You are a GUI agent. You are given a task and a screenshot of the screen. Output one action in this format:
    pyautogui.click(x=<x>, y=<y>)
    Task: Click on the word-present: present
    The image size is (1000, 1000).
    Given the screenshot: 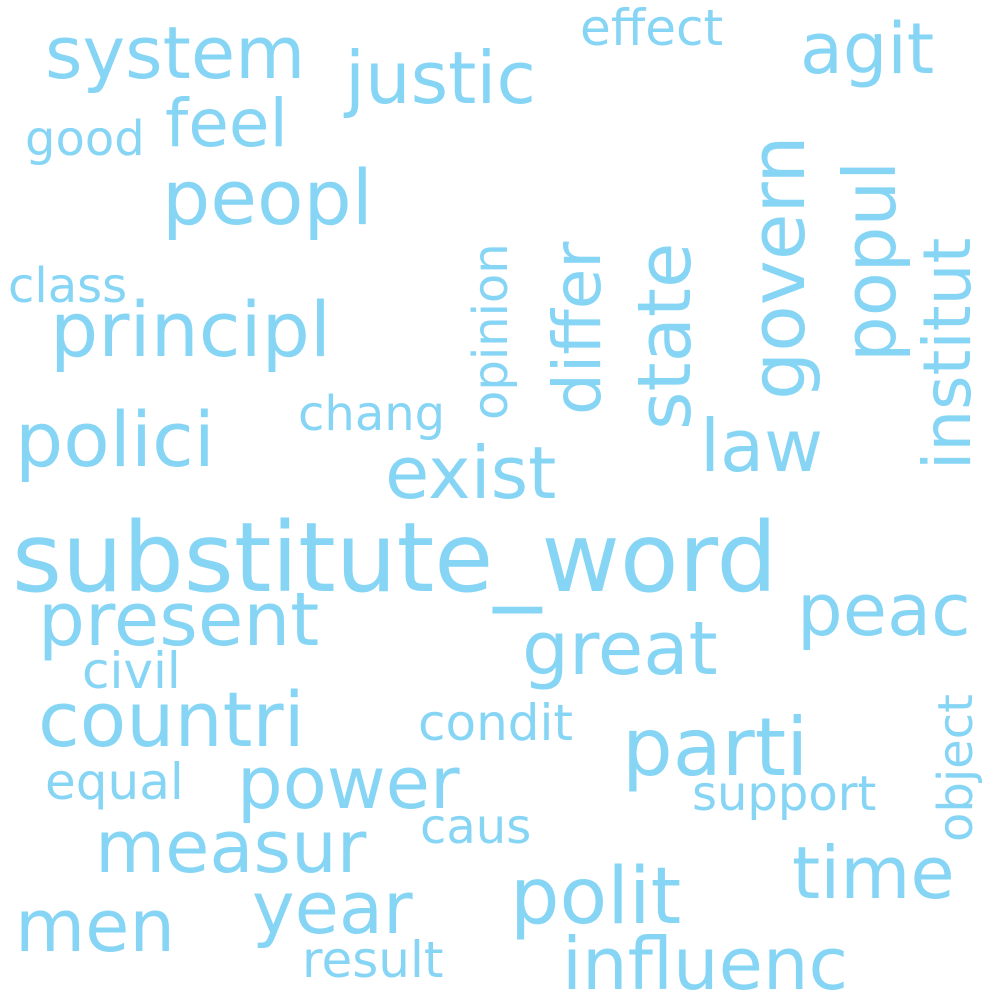 What is the action you would take?
    pyautogui.click(x=179, y=620)
    